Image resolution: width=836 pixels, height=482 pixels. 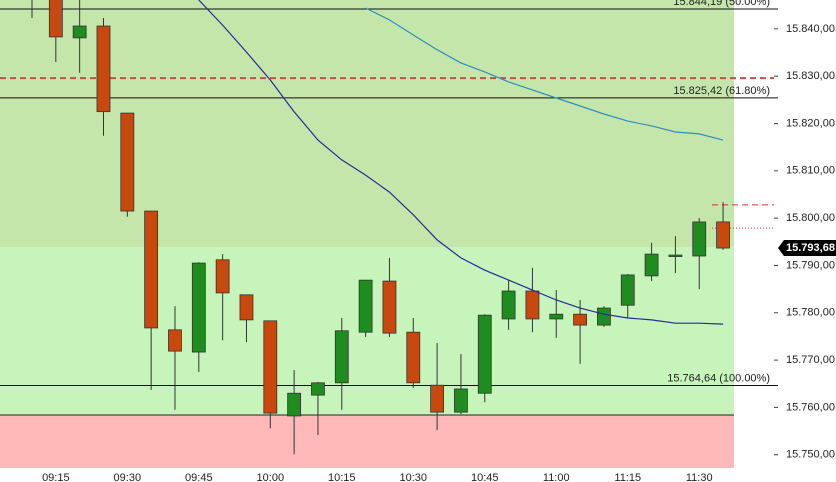 What do you see at coordinates (721, 4) in the screenshot?
I see `level-label: 15.844,19 (50.00%)` at bounding box center [721, 4].